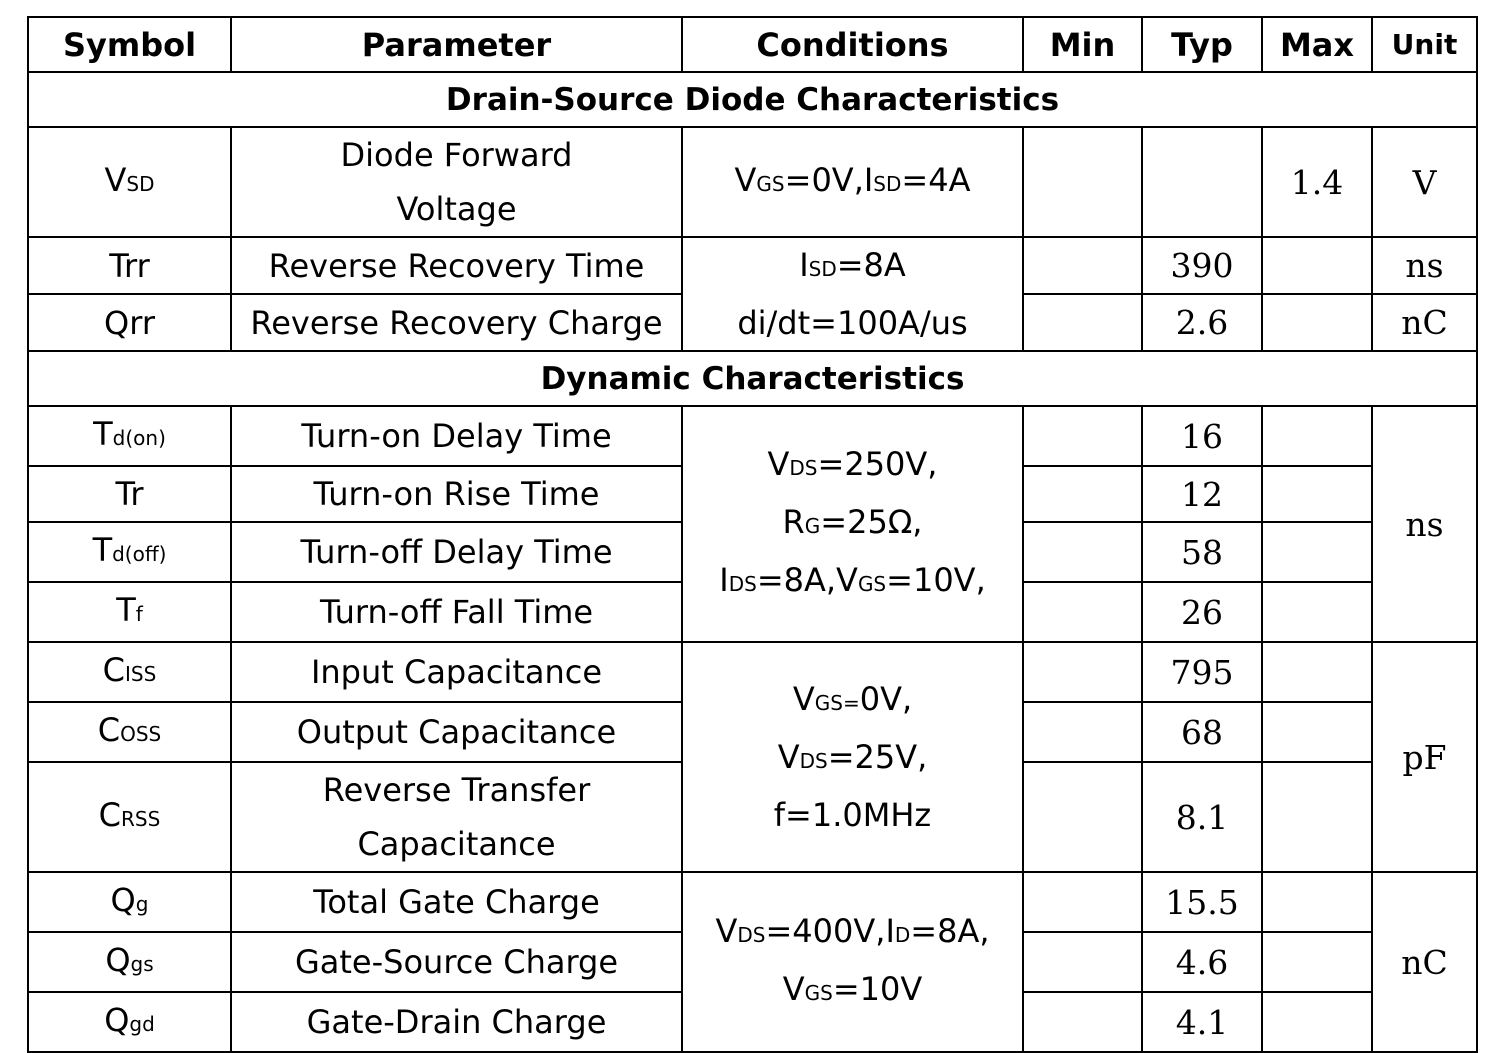 This screenshot has height=1053, width=1496. What do you see at coordinates (141, 734) in the screenshot?
I see `symbol-subscript: OSS` at bounding box center [141, 734].